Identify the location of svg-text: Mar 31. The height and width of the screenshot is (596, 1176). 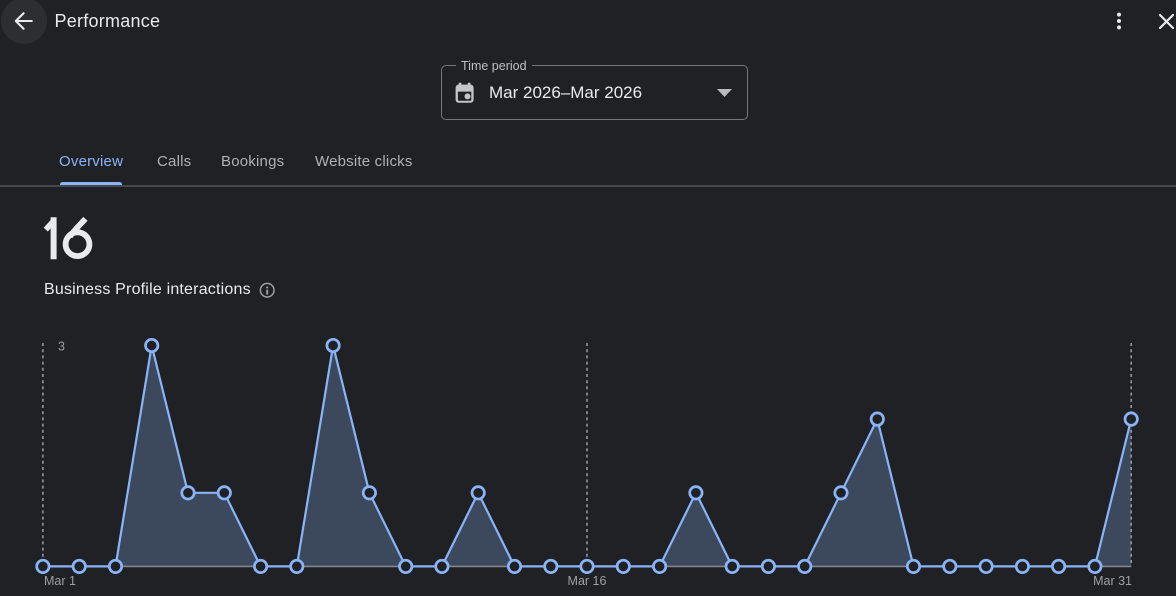
(1112, 581).